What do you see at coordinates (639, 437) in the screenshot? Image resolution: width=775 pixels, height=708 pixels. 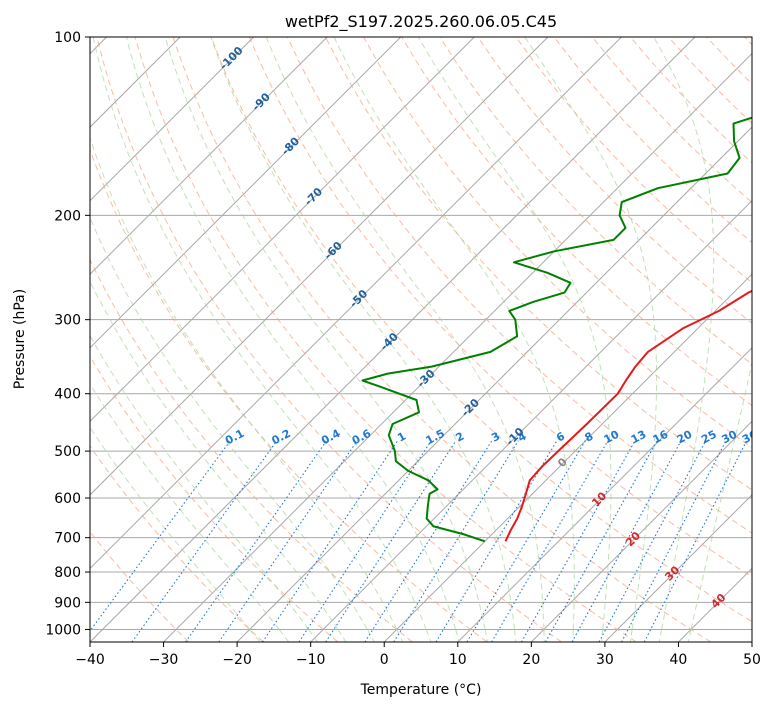 I see `mixing-ratio-label: 13` at bounding box center [639, 437].